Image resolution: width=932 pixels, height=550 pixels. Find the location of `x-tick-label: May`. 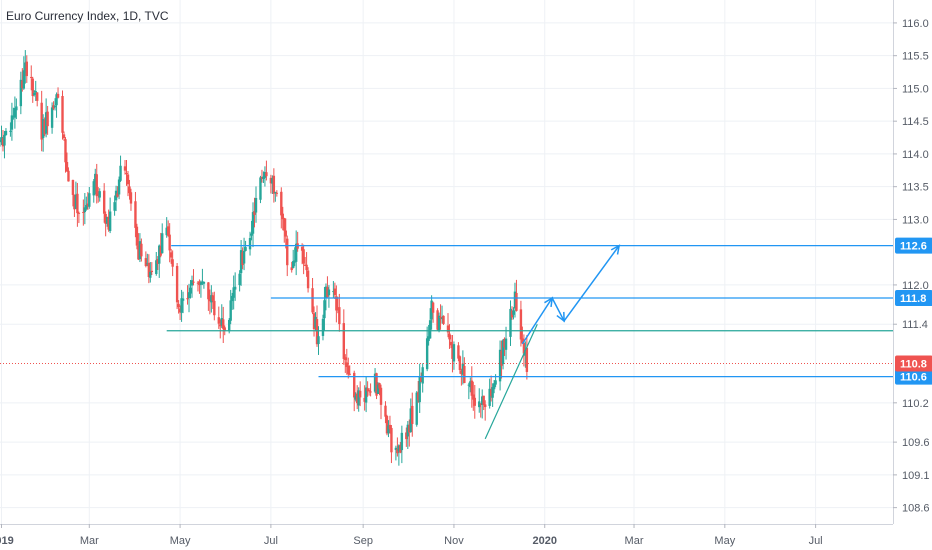

x-tick-label: May is located at coordinates (180, 541).